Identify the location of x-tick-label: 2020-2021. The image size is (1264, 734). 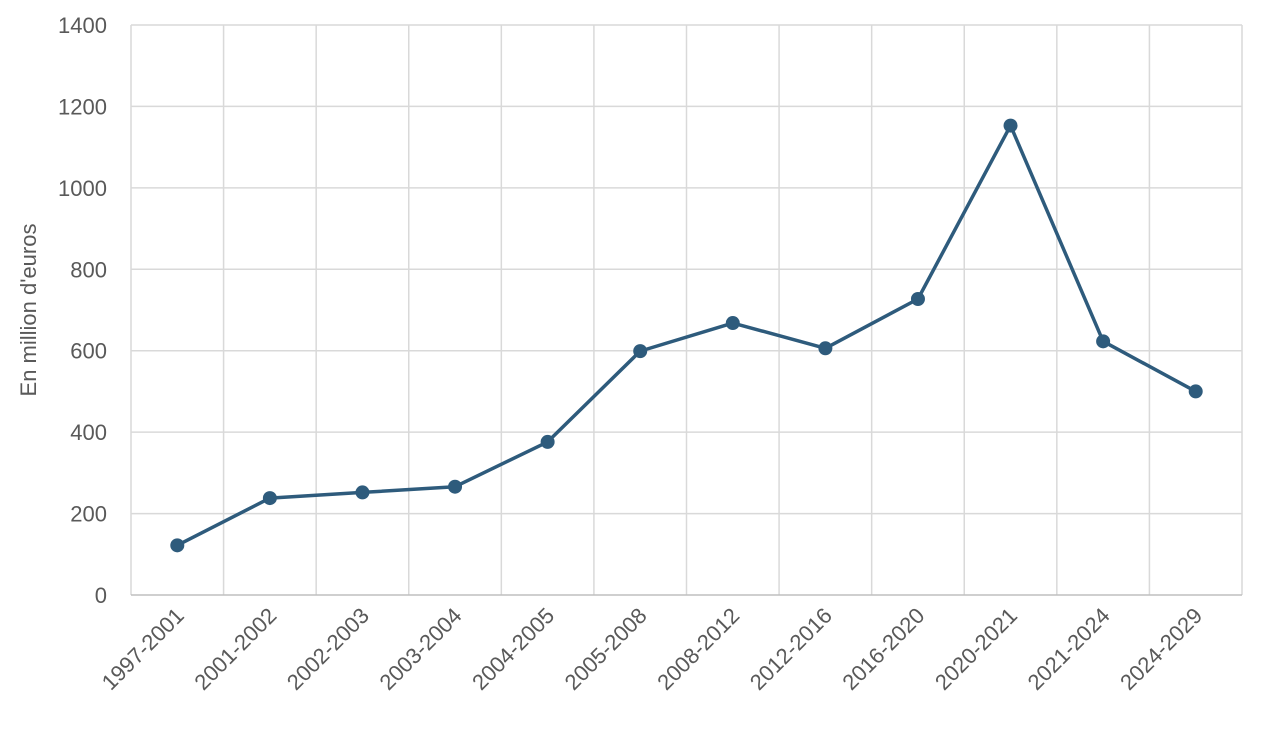
(976, 649).